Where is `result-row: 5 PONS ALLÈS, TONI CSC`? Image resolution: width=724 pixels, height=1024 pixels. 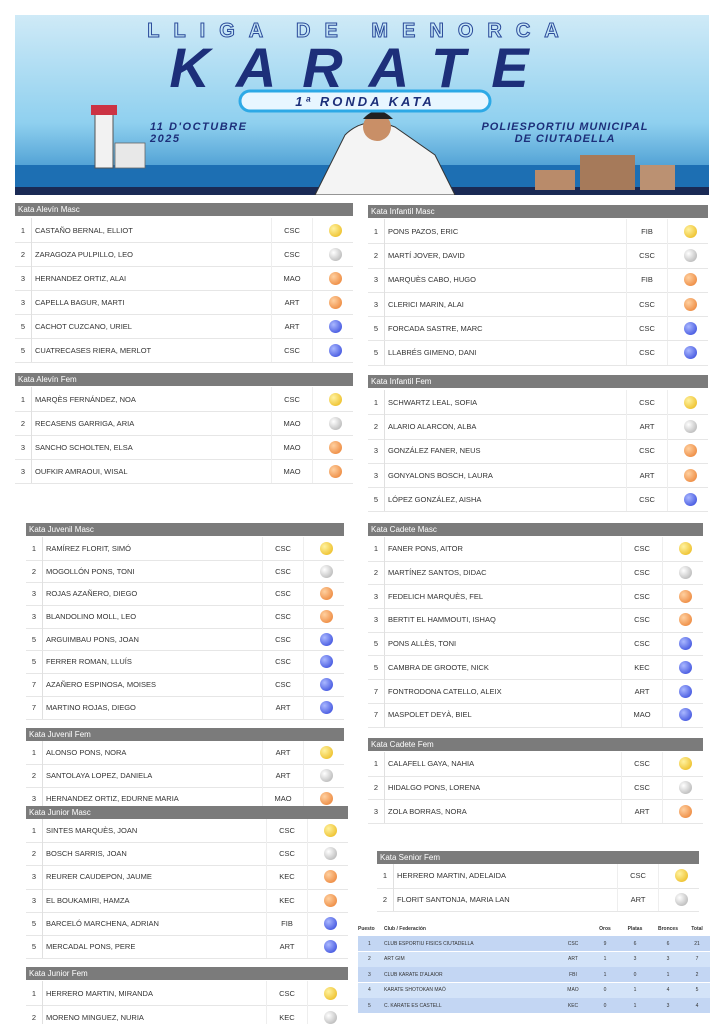 result-row: 5 PONS ALLÈS, TONI CSC is located at coordinates (535, 644).